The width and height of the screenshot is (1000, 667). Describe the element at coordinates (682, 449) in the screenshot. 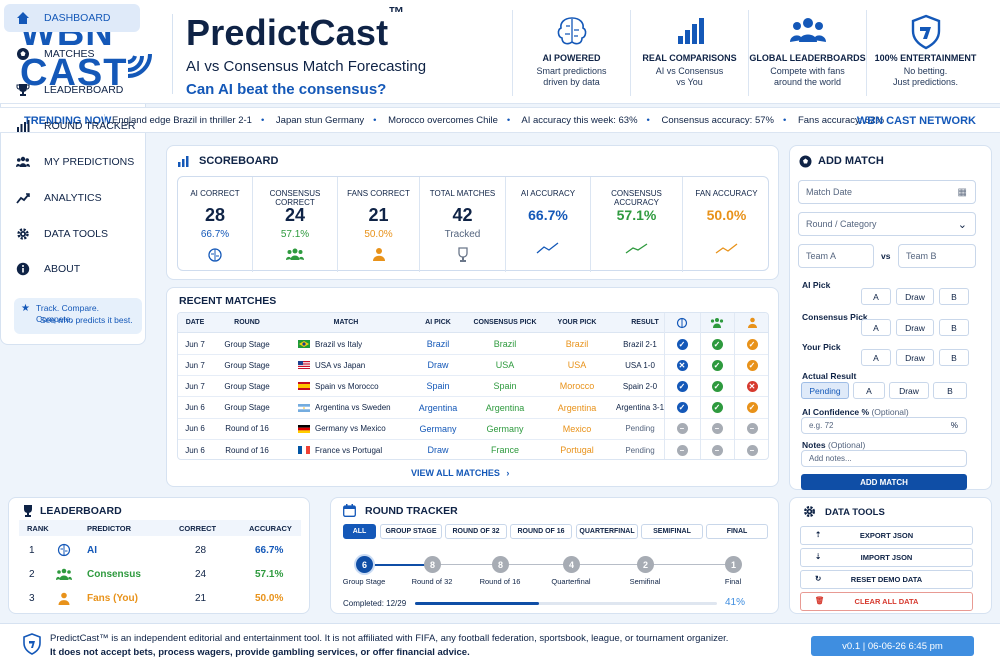

I see `cell-ai-status: –` at that location.